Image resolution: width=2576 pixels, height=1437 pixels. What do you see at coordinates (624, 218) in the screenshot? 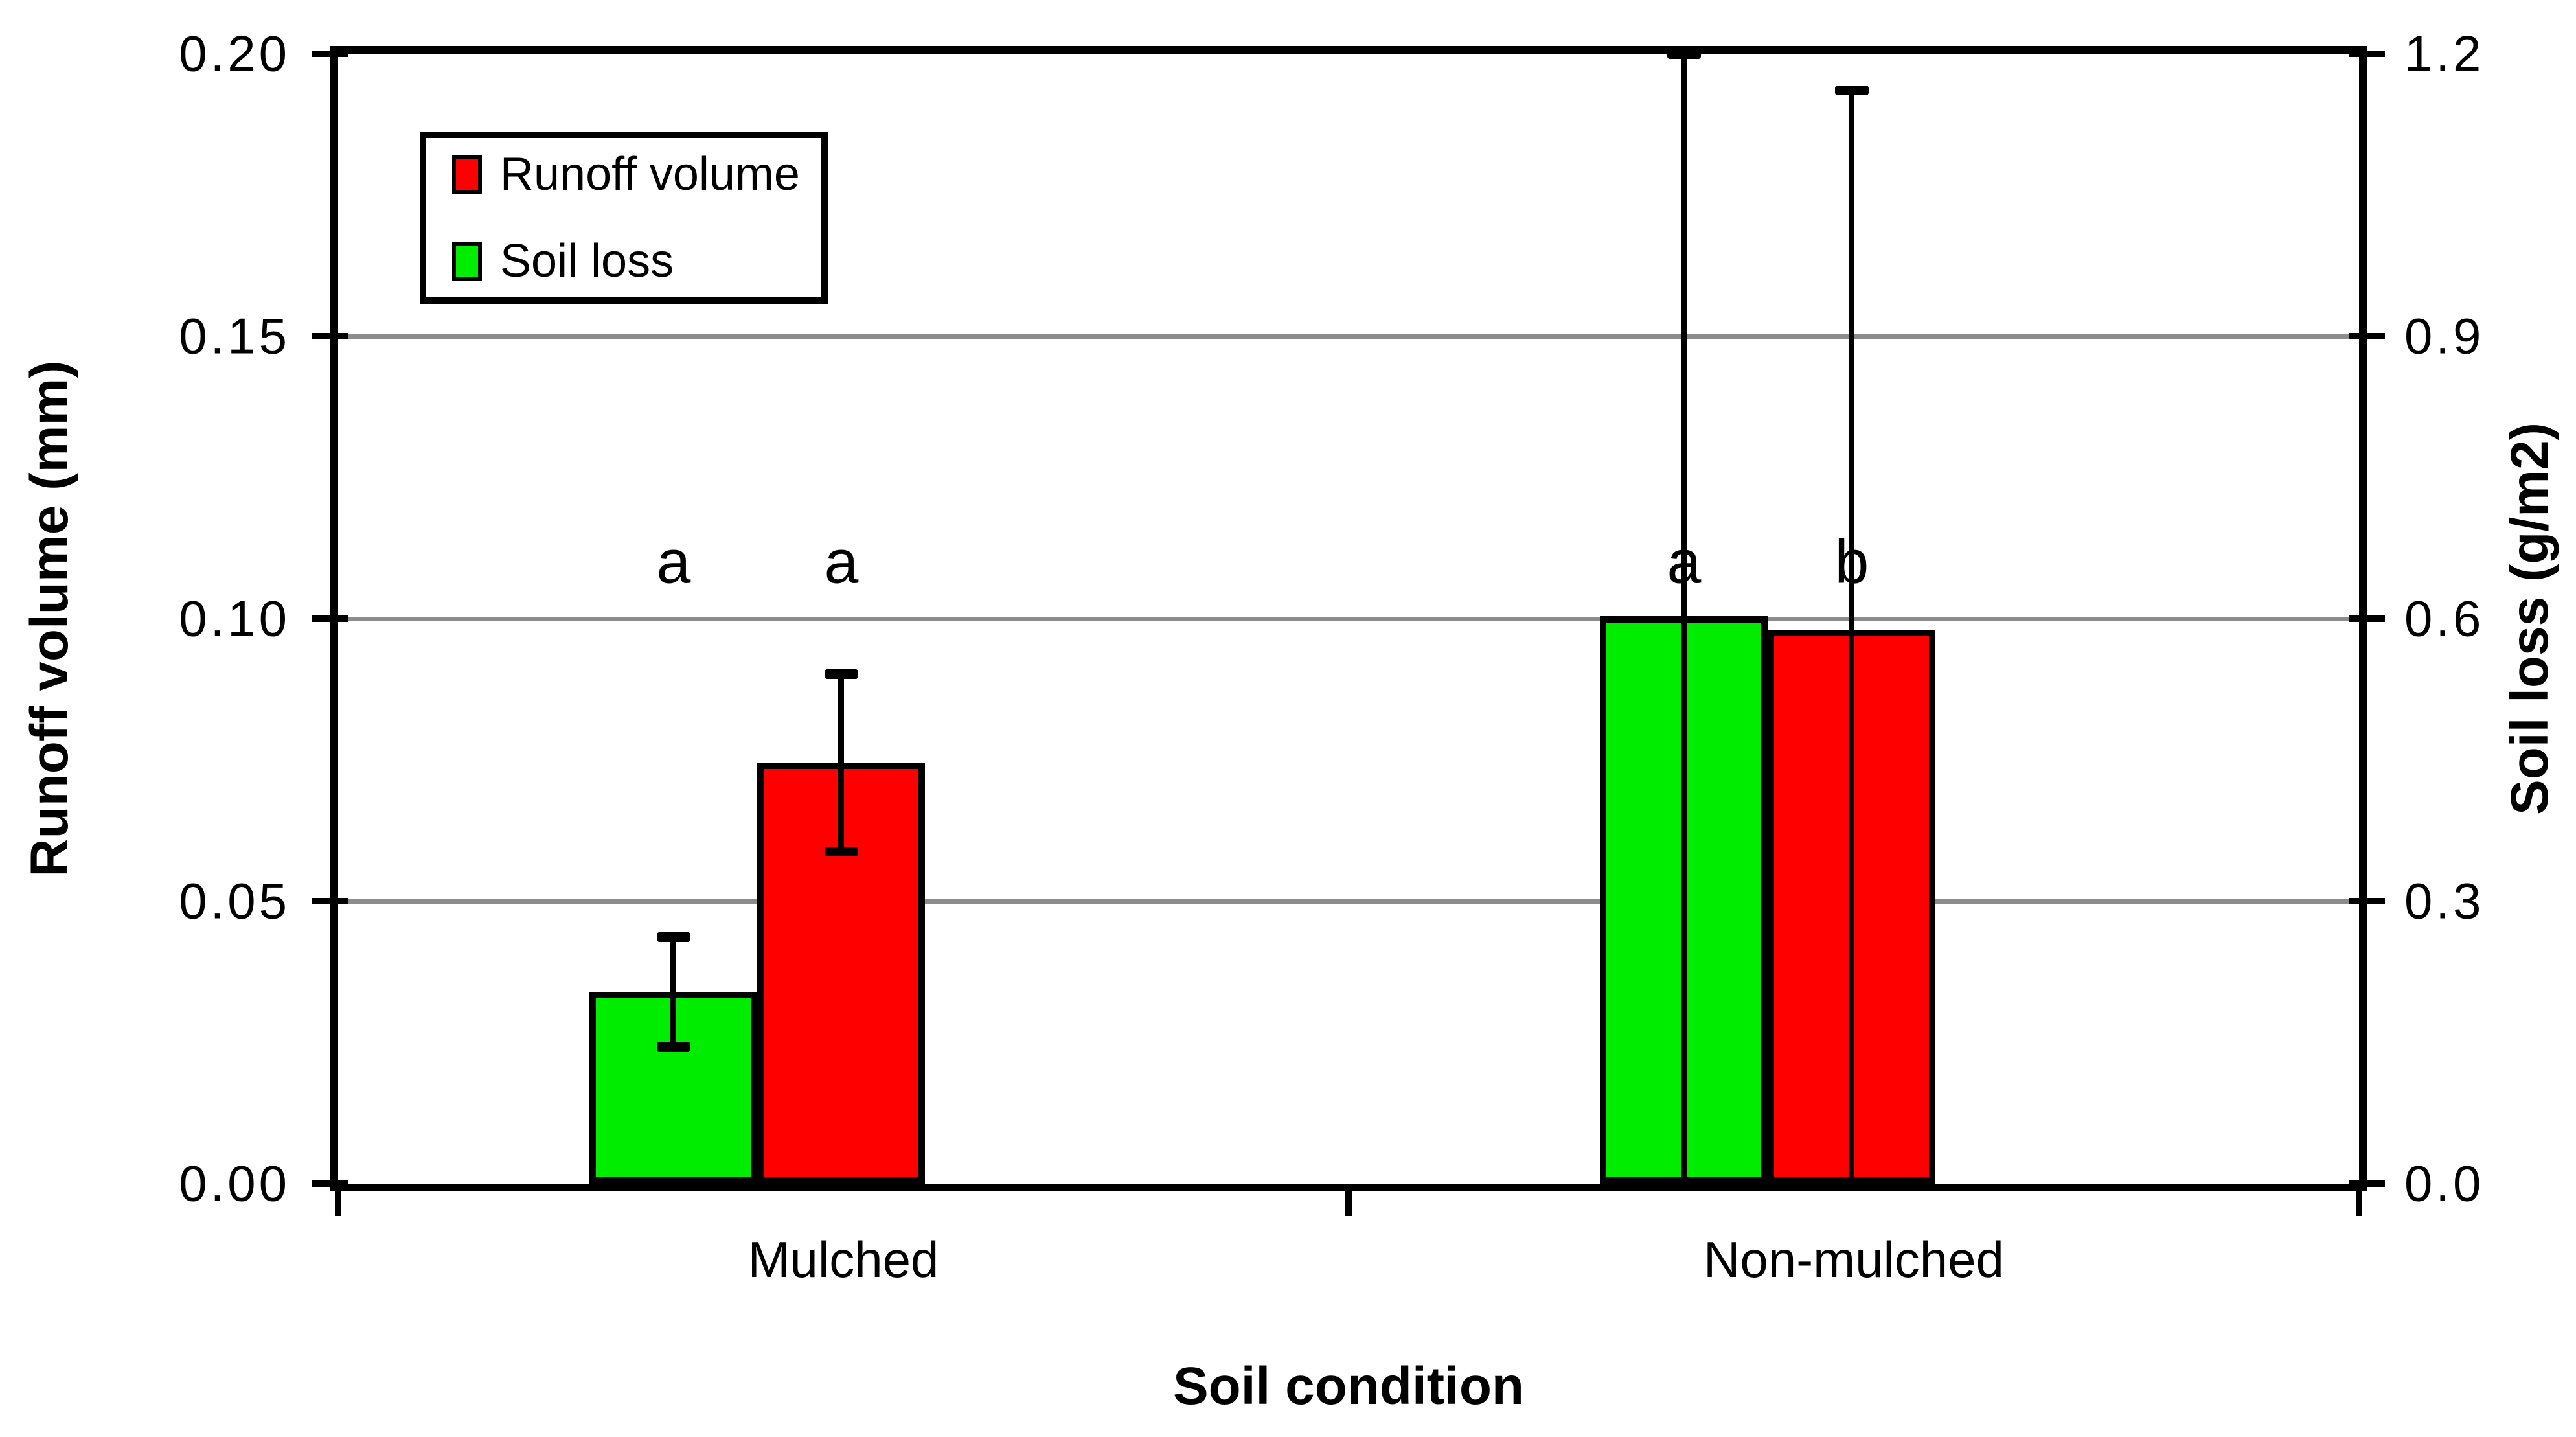
I see `legend-box: Runoff volume Soil loss` at bounding box center [624, 218].